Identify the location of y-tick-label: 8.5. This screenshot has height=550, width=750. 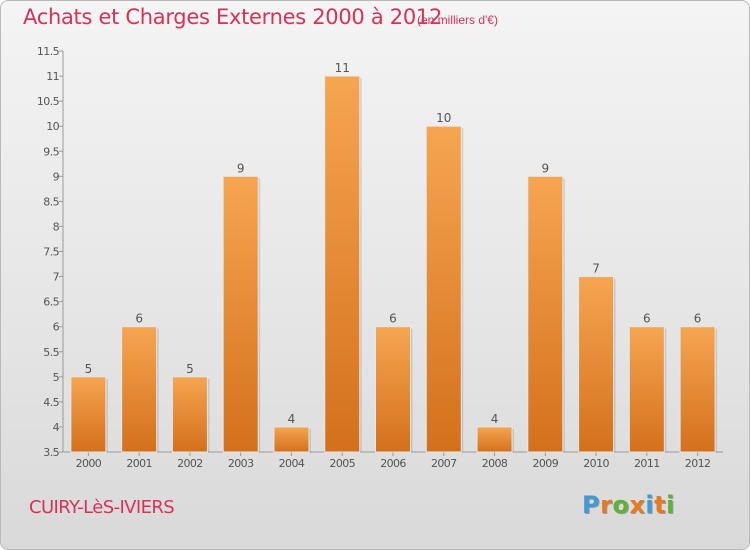
(51, 201).